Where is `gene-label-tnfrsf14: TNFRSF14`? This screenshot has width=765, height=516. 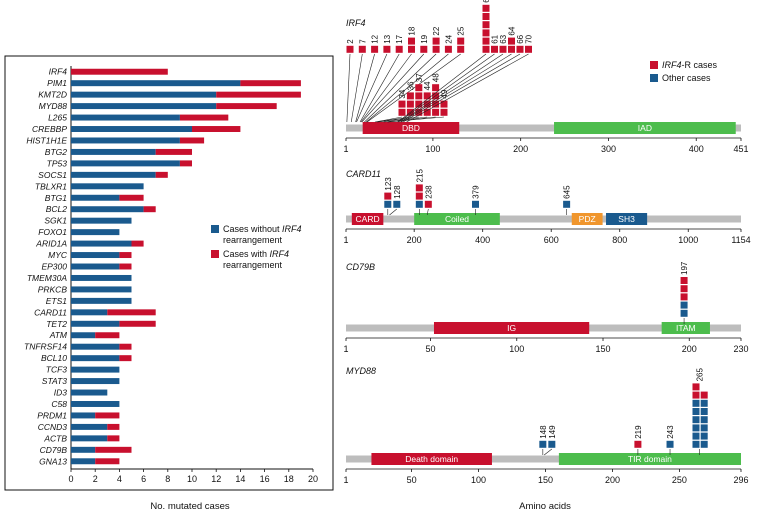 gene-label-tnfrsf14: TNFRSF14 is located at coordinates (45, 347).